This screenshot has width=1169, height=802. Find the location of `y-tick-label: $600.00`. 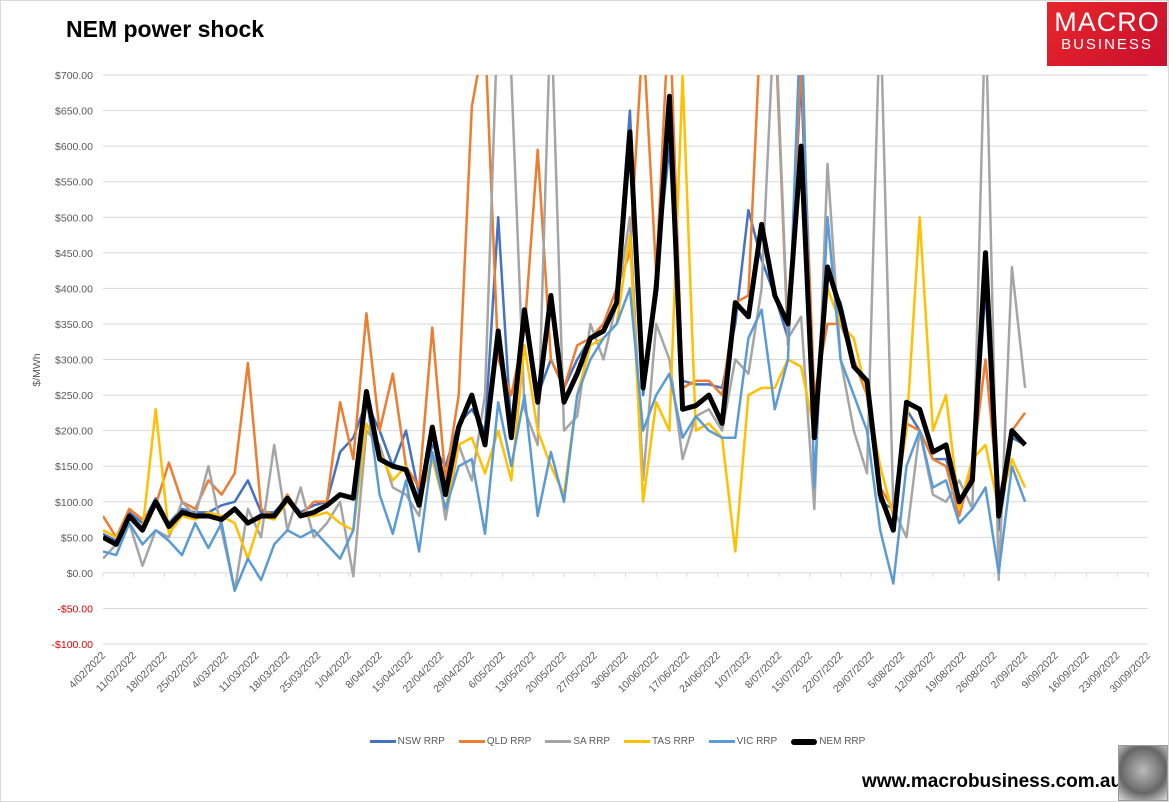

y-tick-label: $600.00 is located at coordinates (74, 147).